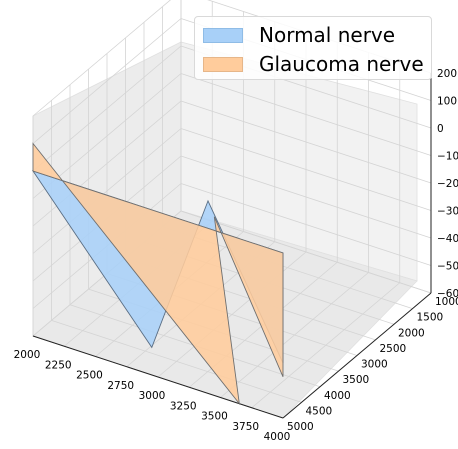 This screenshot has height=449, width=458. I want to click on y-tick-label: 1500, so click(430, 318).